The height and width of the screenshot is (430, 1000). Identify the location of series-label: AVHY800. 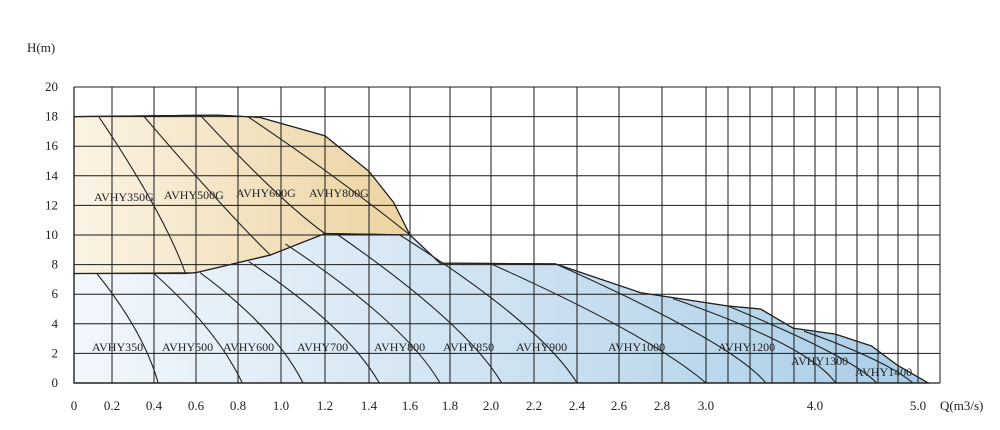
(399, 347).